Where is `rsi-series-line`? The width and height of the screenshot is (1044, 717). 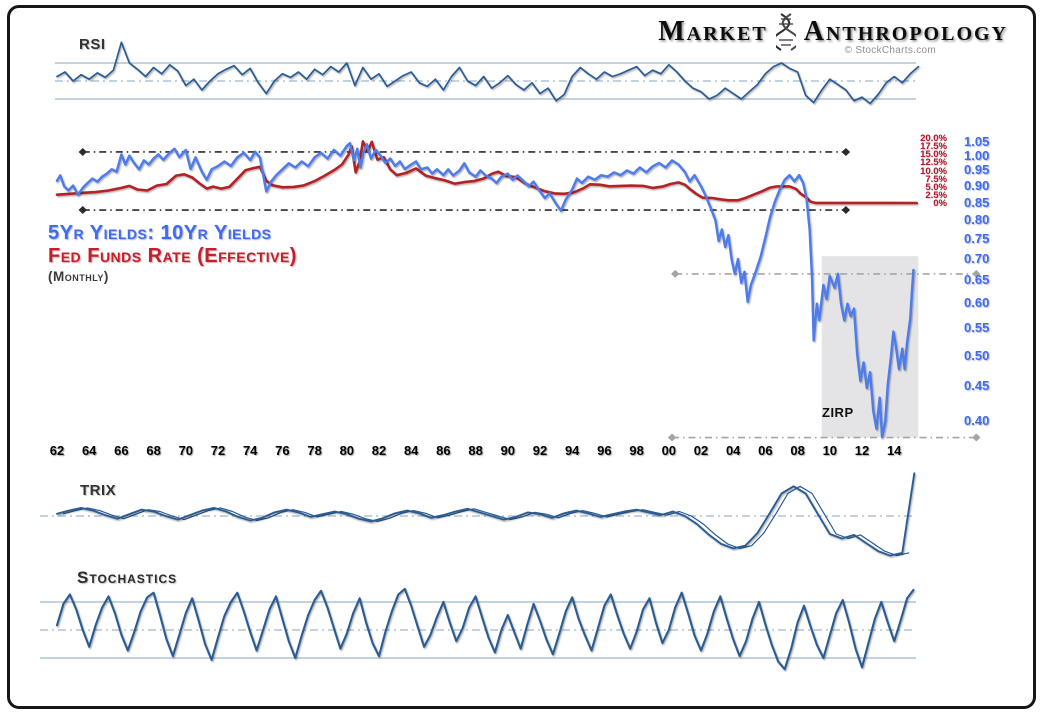
rsi-series-line is located at coordinates (488, 73).